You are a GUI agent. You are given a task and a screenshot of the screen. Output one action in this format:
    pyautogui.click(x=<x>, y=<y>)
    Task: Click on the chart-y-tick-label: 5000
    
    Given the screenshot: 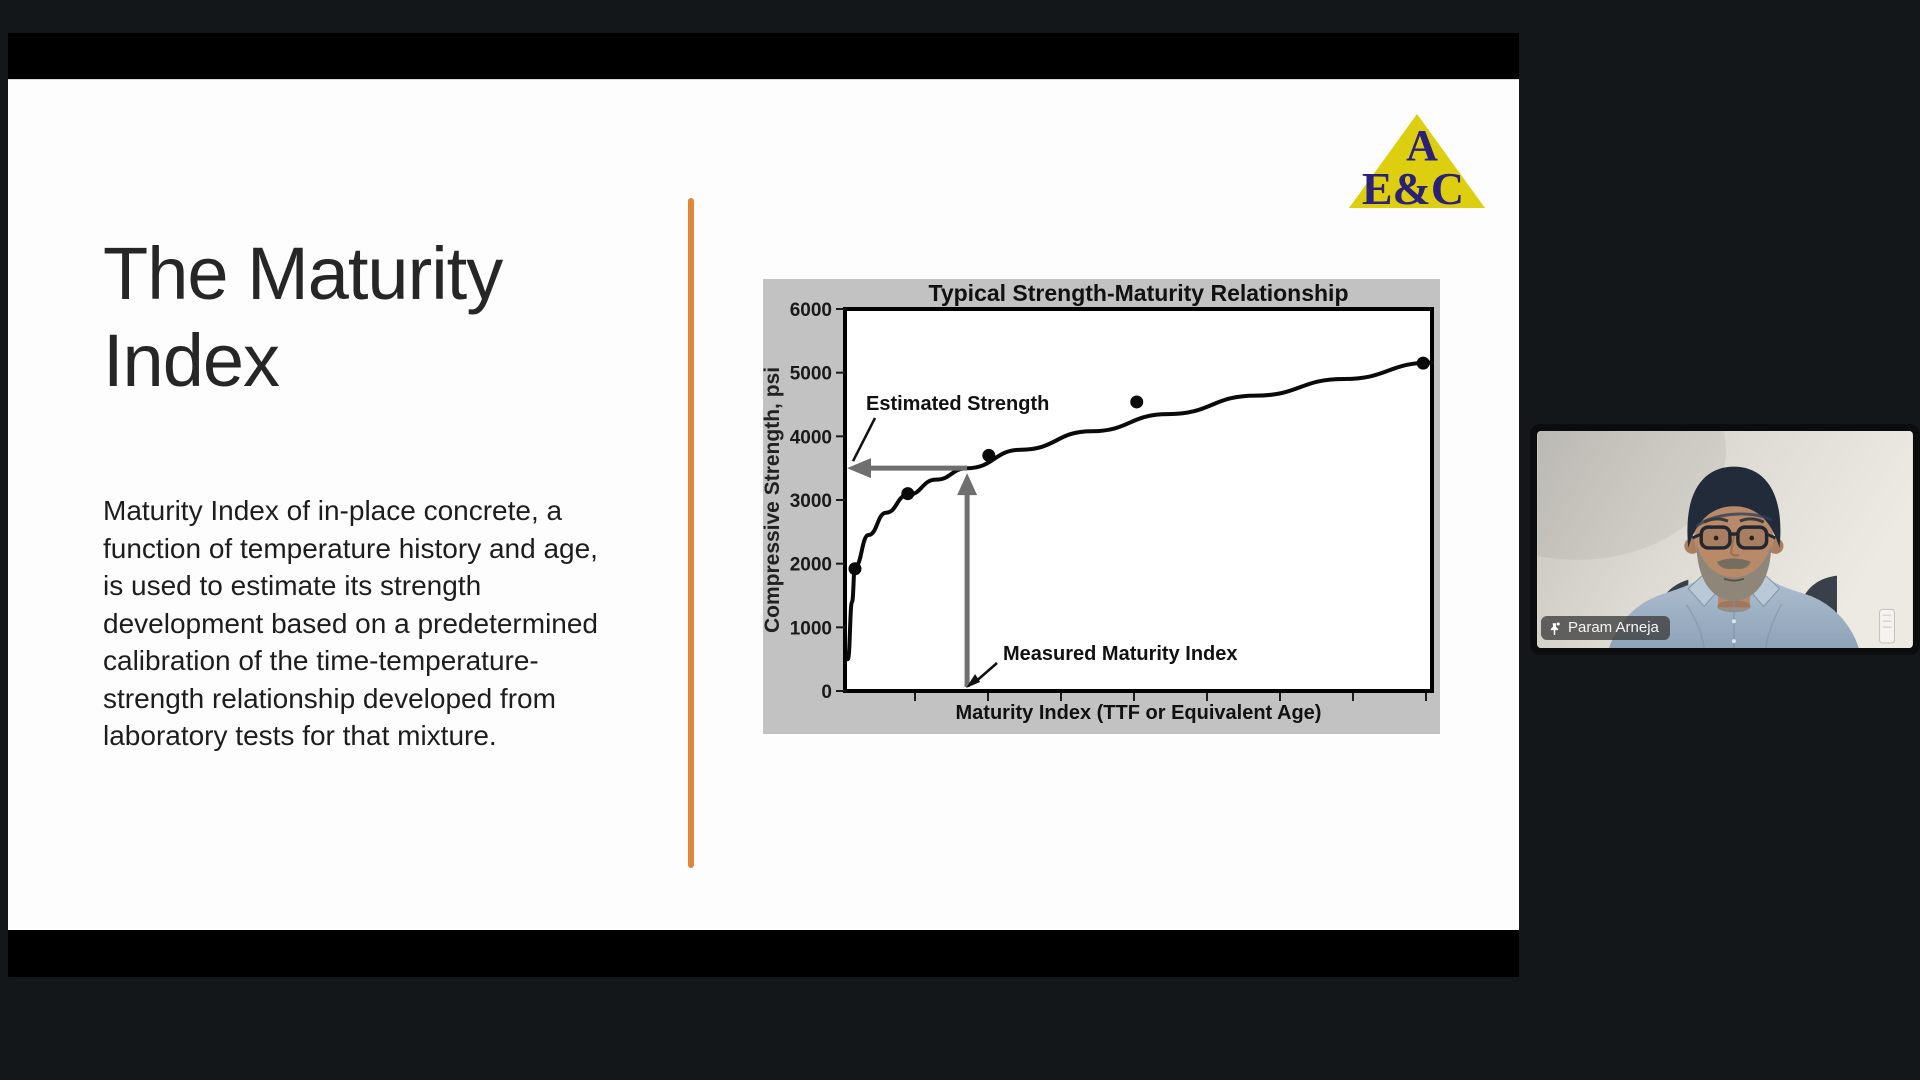 What is the action you would take?
    pyautogui.click(x=811, y=374)
    